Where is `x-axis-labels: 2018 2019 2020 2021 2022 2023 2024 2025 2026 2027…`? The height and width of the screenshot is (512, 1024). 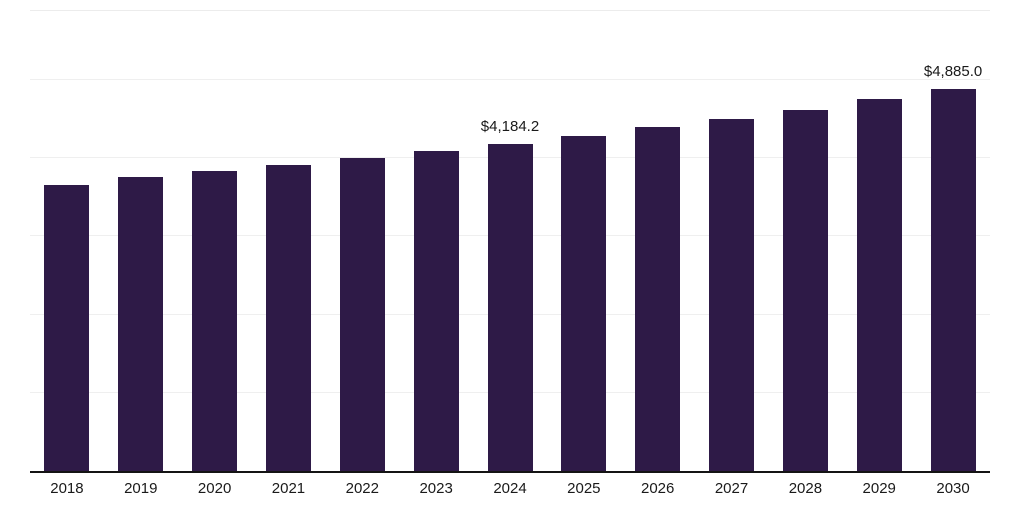
x-axis-labels: 2018 2019 2020 2021 2022 2023 2024 2025 2026 2027… is located at coordinates (510, 493).